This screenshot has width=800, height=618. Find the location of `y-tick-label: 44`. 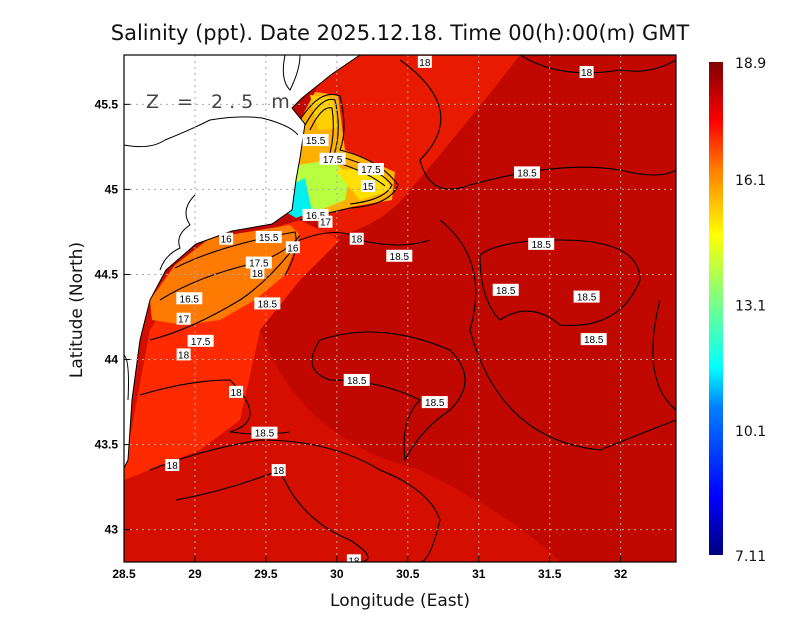

y-tick-label: 44 is located at coordinates (112, 360).